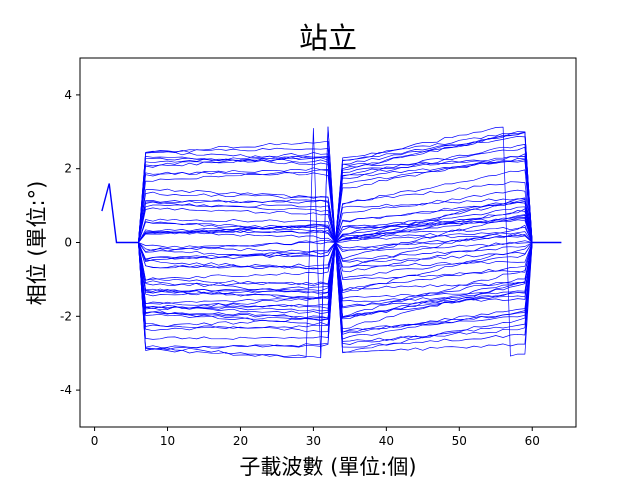 This screenshot has width=640, height=480. I want to click on x-tick-label: 30, so click(313, 441).